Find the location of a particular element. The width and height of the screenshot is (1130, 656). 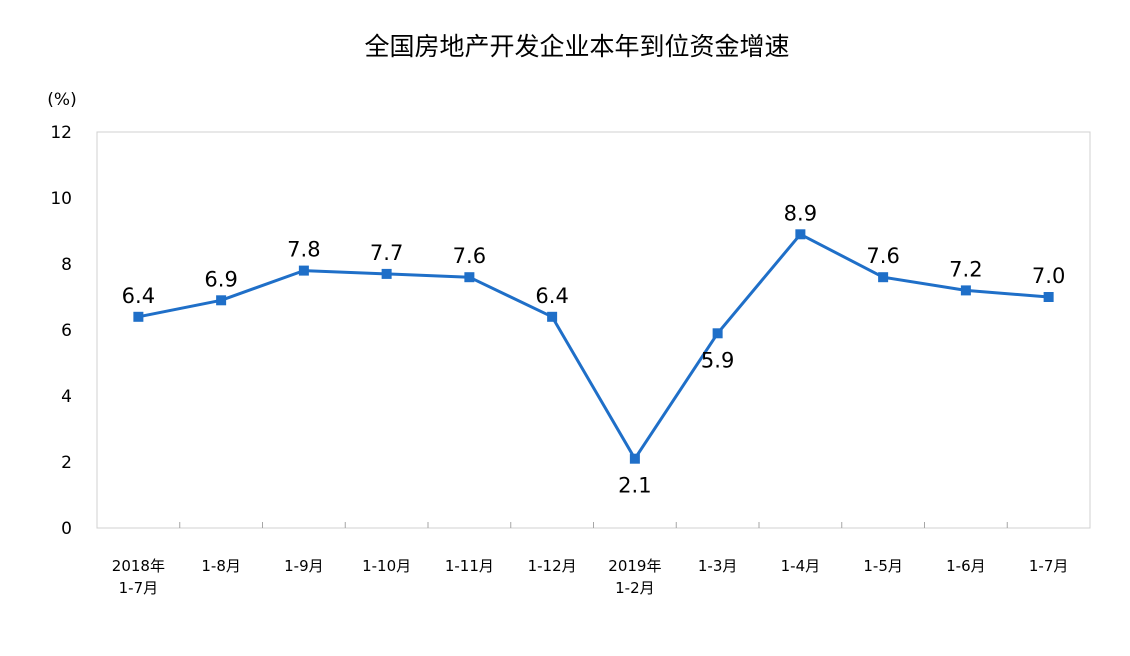

data-label: 2.1 is located at coordinates (634, 486).